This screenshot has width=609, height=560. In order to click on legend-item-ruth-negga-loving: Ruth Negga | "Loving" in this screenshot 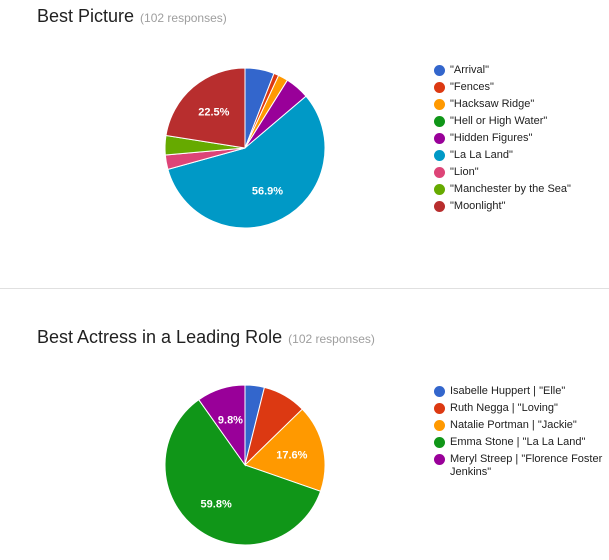, I will do `click(521, 408)`.